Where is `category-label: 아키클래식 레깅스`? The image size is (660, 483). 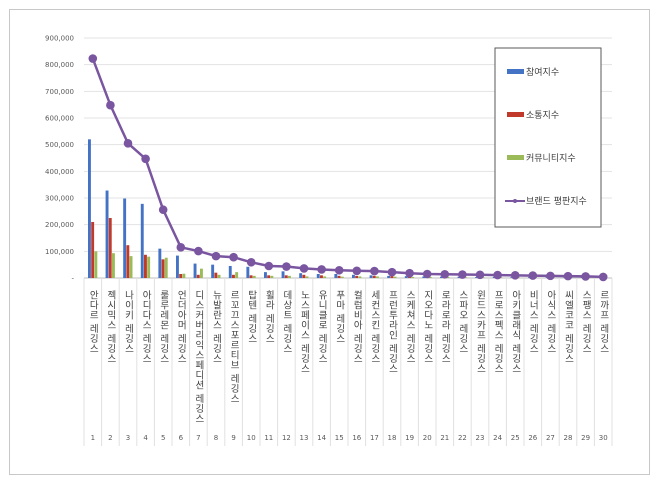 category-label: 아키클래식 레깅스 is located at coordinates (515, 332).